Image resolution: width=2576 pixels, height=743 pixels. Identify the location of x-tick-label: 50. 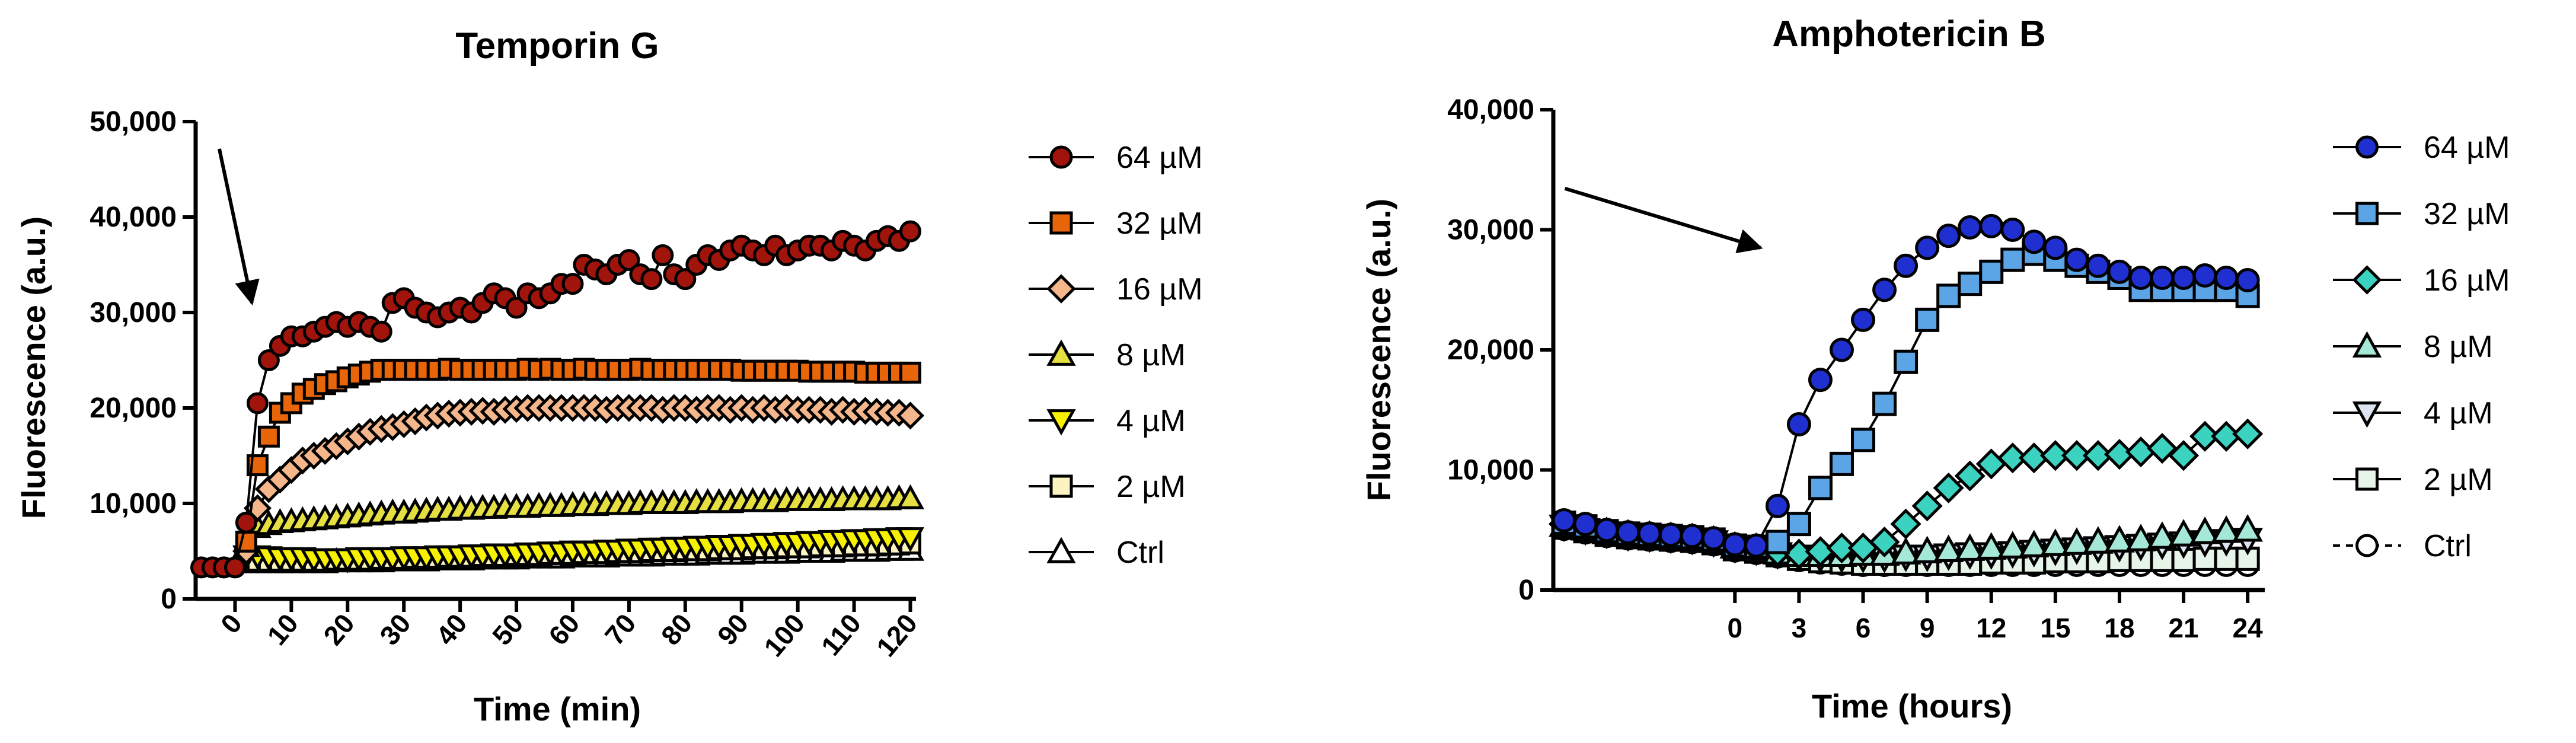
(507, 630).